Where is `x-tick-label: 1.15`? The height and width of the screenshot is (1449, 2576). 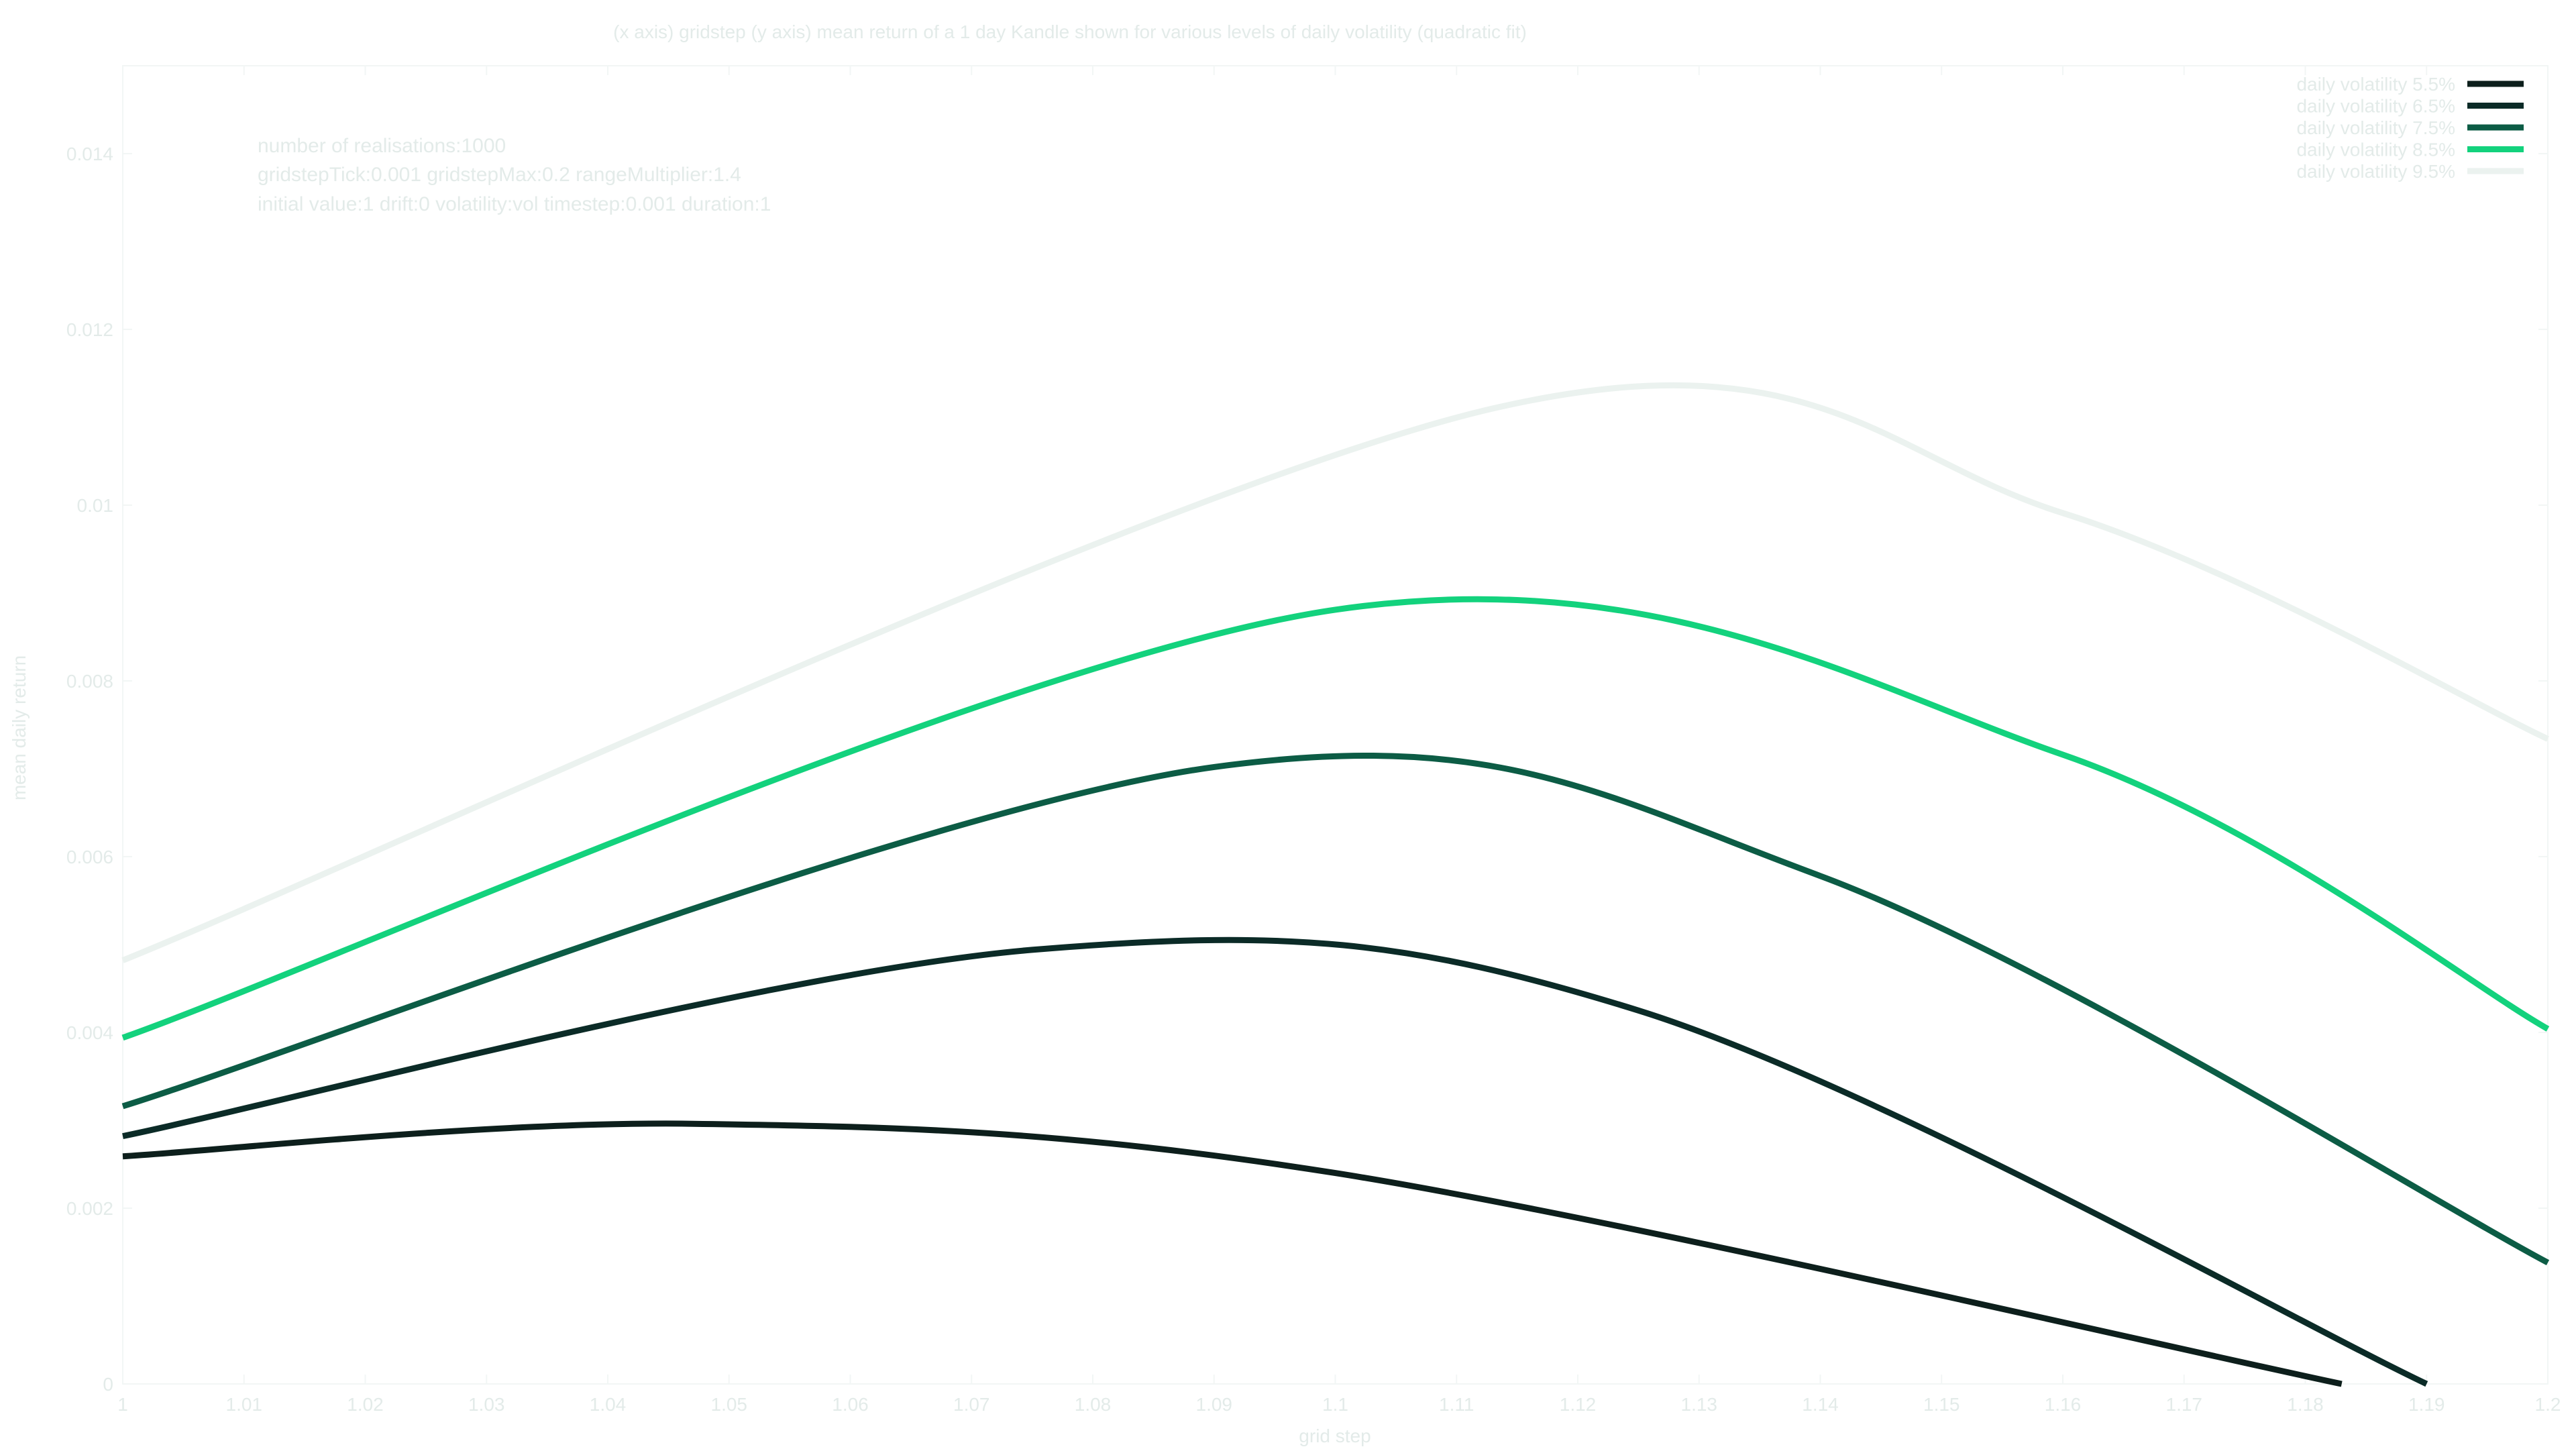
x-tick-label: 1.15 is located at coordinates (1941, 1404).